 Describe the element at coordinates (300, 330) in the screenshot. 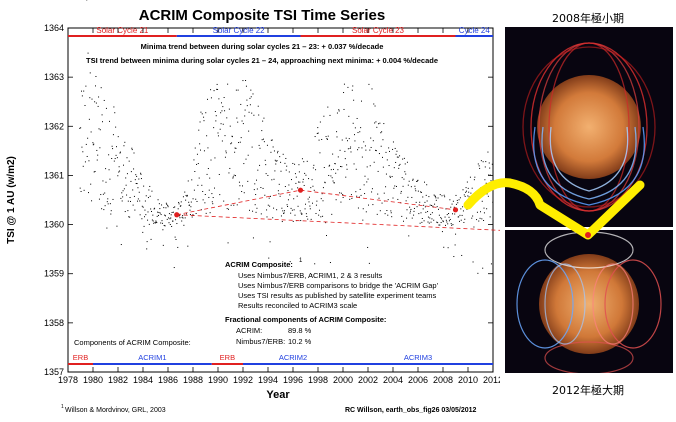

I see `fraction-value-acrim: 89.8 %` at that location.